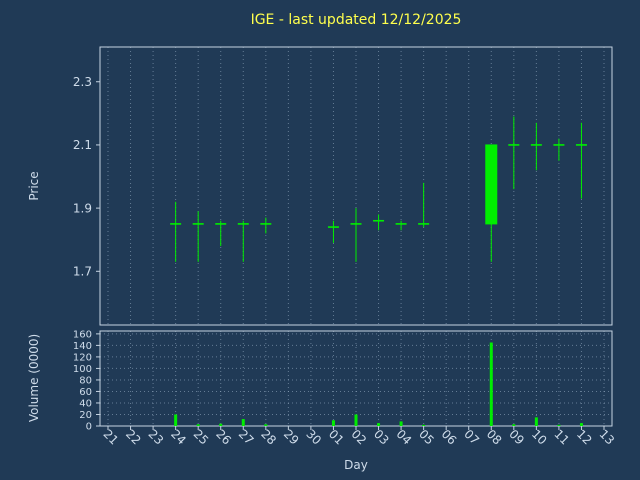 This screenshot has height=480, width=640. Describe the element at coordinates (85, 415) in the screenshot. I see `volume-tick-label: 20` at that location.